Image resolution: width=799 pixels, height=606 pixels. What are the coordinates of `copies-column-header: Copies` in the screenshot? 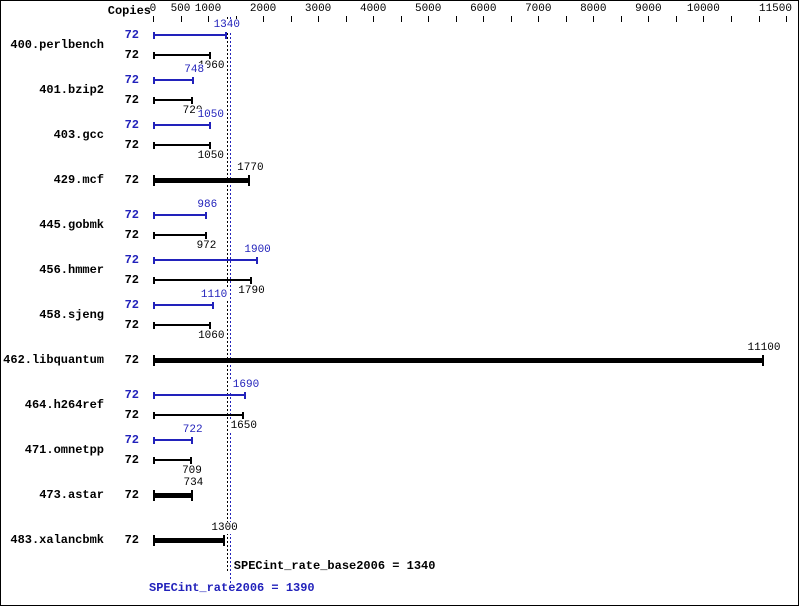 It's located at (129, 11).